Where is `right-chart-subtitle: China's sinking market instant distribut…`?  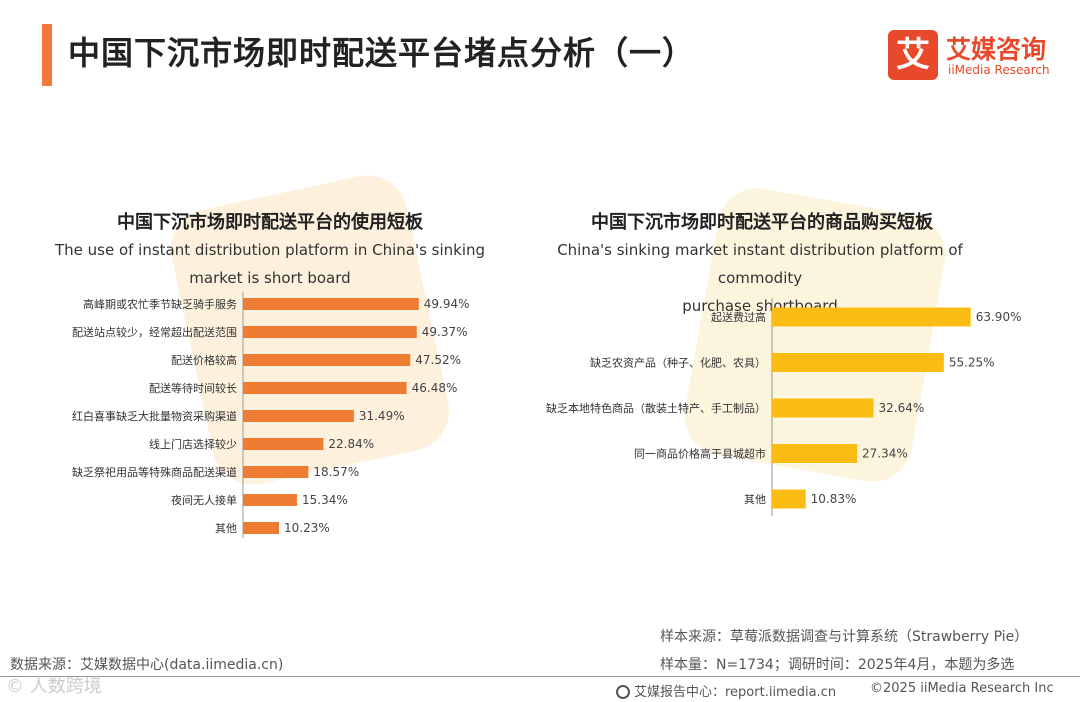
right-chart-subtitle: China's sinking market instant distribut… is located at coordinates (760, 278).